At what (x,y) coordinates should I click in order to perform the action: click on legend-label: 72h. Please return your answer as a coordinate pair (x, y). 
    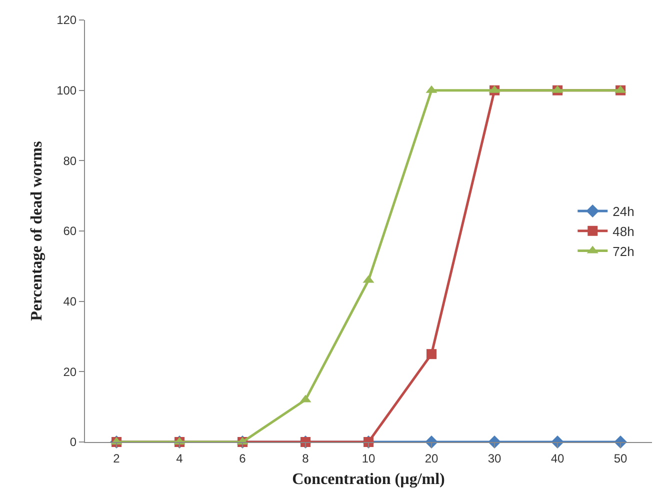
    Looking at the image, I should click on (623, 251).